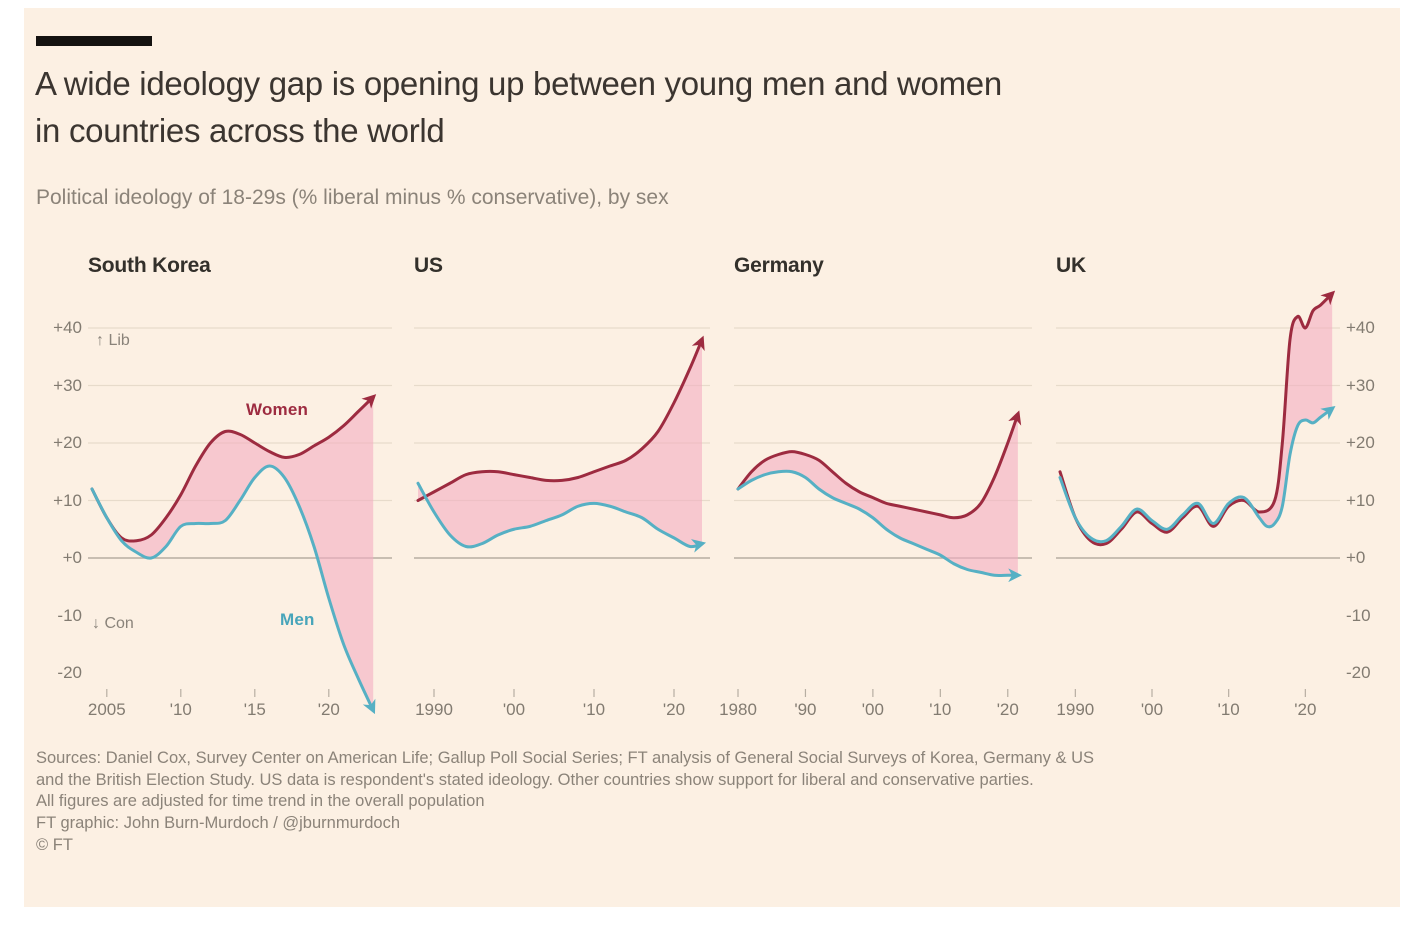 The height and width of the screenshot is (930, 1424). Describe the element at coordinates (1071, 265) in the screenshot. I see `panel-title-uk: UK` at that location.